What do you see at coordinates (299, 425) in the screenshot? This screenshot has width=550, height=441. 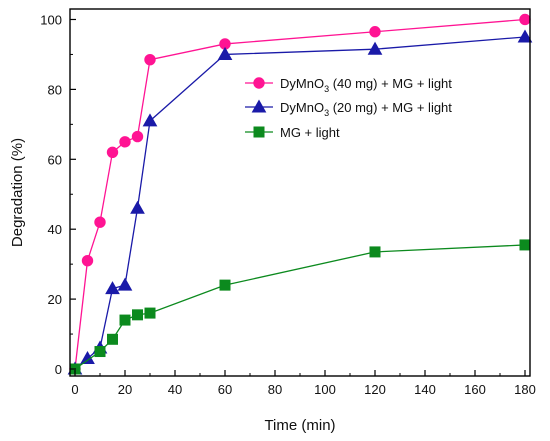 I see `x-axis-title: Time (min)` at bounding box center [299, 425].